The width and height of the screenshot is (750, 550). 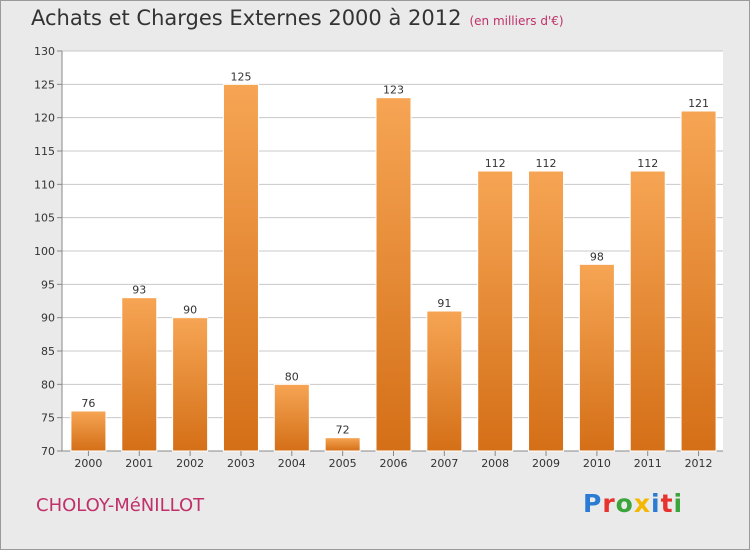 What do you see at coordinates (48, 284) in the screenshot?
I see `y-tick-label: 95` at bounding box center [48, 284].